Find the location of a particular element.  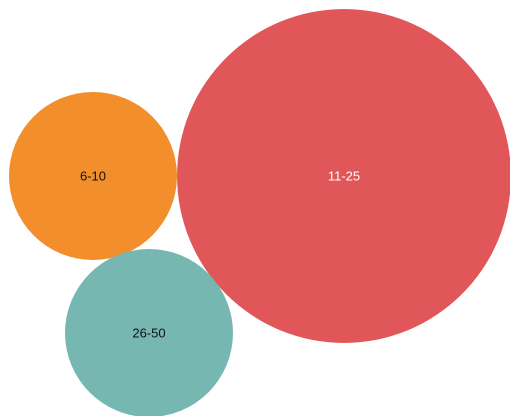

bubble-label-26-50: 26-50 is located at coordinates (148, 333).